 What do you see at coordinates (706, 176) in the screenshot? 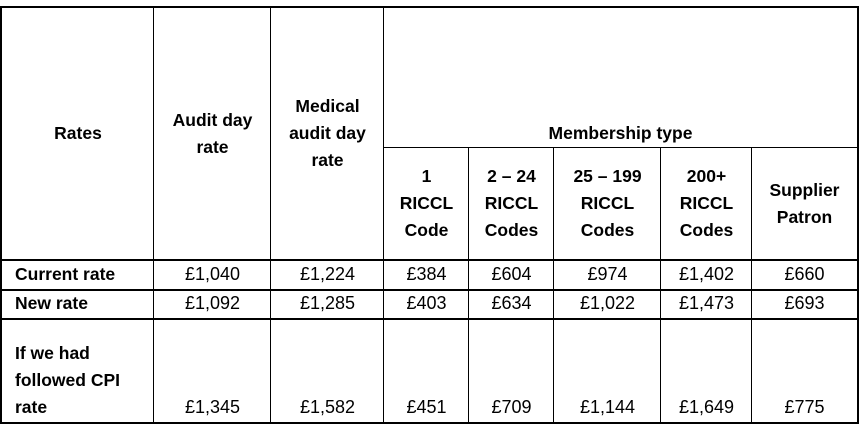
I see `header-line: 200+` at bounding box center [706, 176].